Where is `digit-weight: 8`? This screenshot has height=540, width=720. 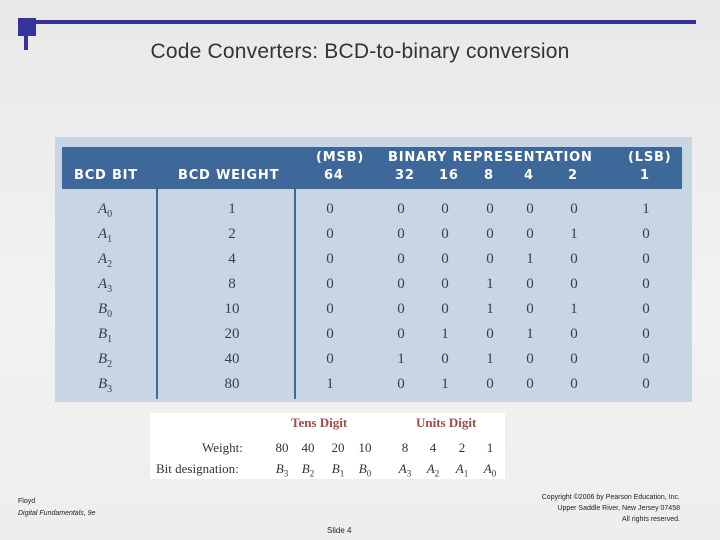 digit-weight: 8 is located at coordinates (405, 447).